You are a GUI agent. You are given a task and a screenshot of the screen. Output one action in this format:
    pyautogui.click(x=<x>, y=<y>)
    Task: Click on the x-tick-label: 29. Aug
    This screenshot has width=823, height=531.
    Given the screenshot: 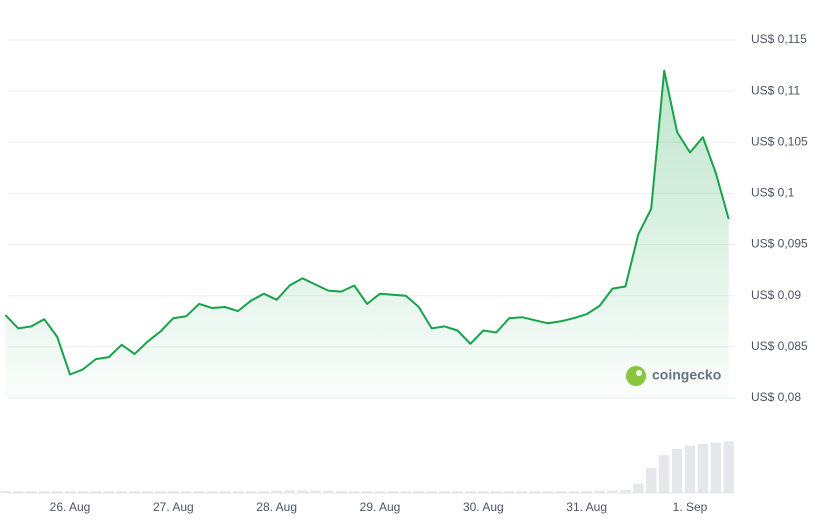 What is the action you would take?
    pyautogui.click(x=380, y=507)
    